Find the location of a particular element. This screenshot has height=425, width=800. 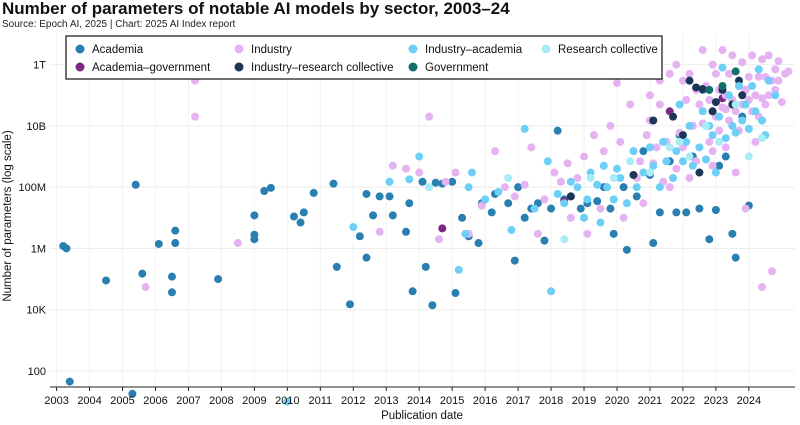

x-tick-label: 2020 is located at coordinates (617, 401).